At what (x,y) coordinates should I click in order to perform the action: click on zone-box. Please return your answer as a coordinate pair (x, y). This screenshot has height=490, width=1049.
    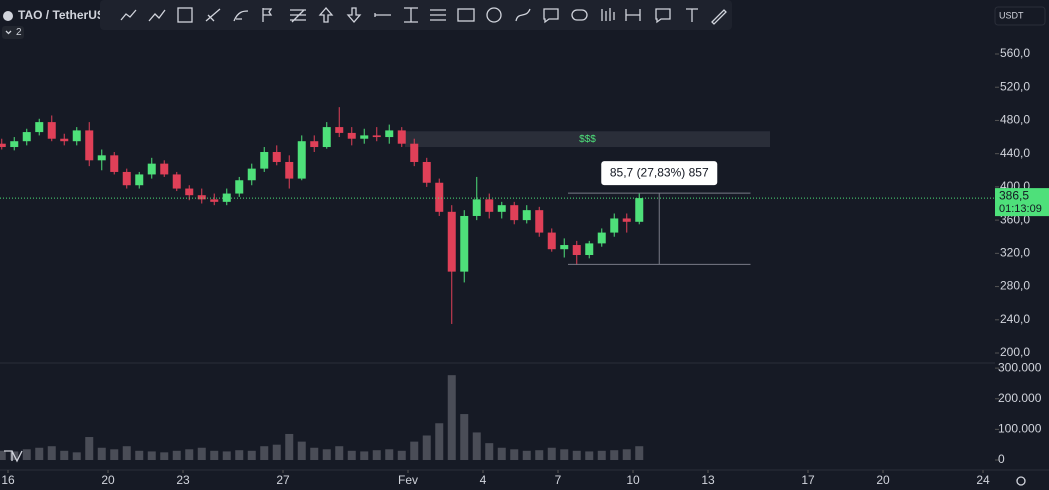
    Looking at the image, I should click on (587, 139).